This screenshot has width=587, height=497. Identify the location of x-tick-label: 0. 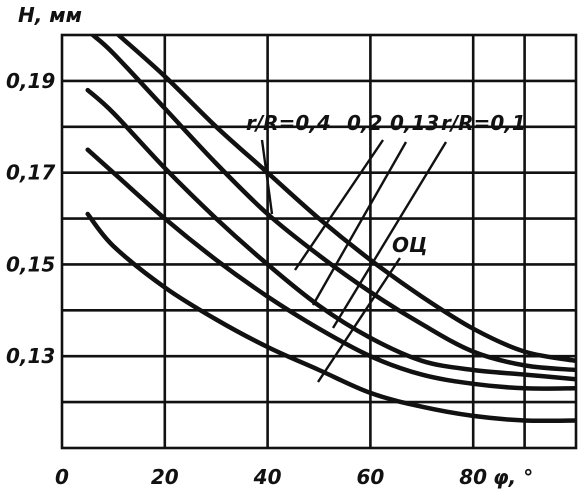
(62, 477).